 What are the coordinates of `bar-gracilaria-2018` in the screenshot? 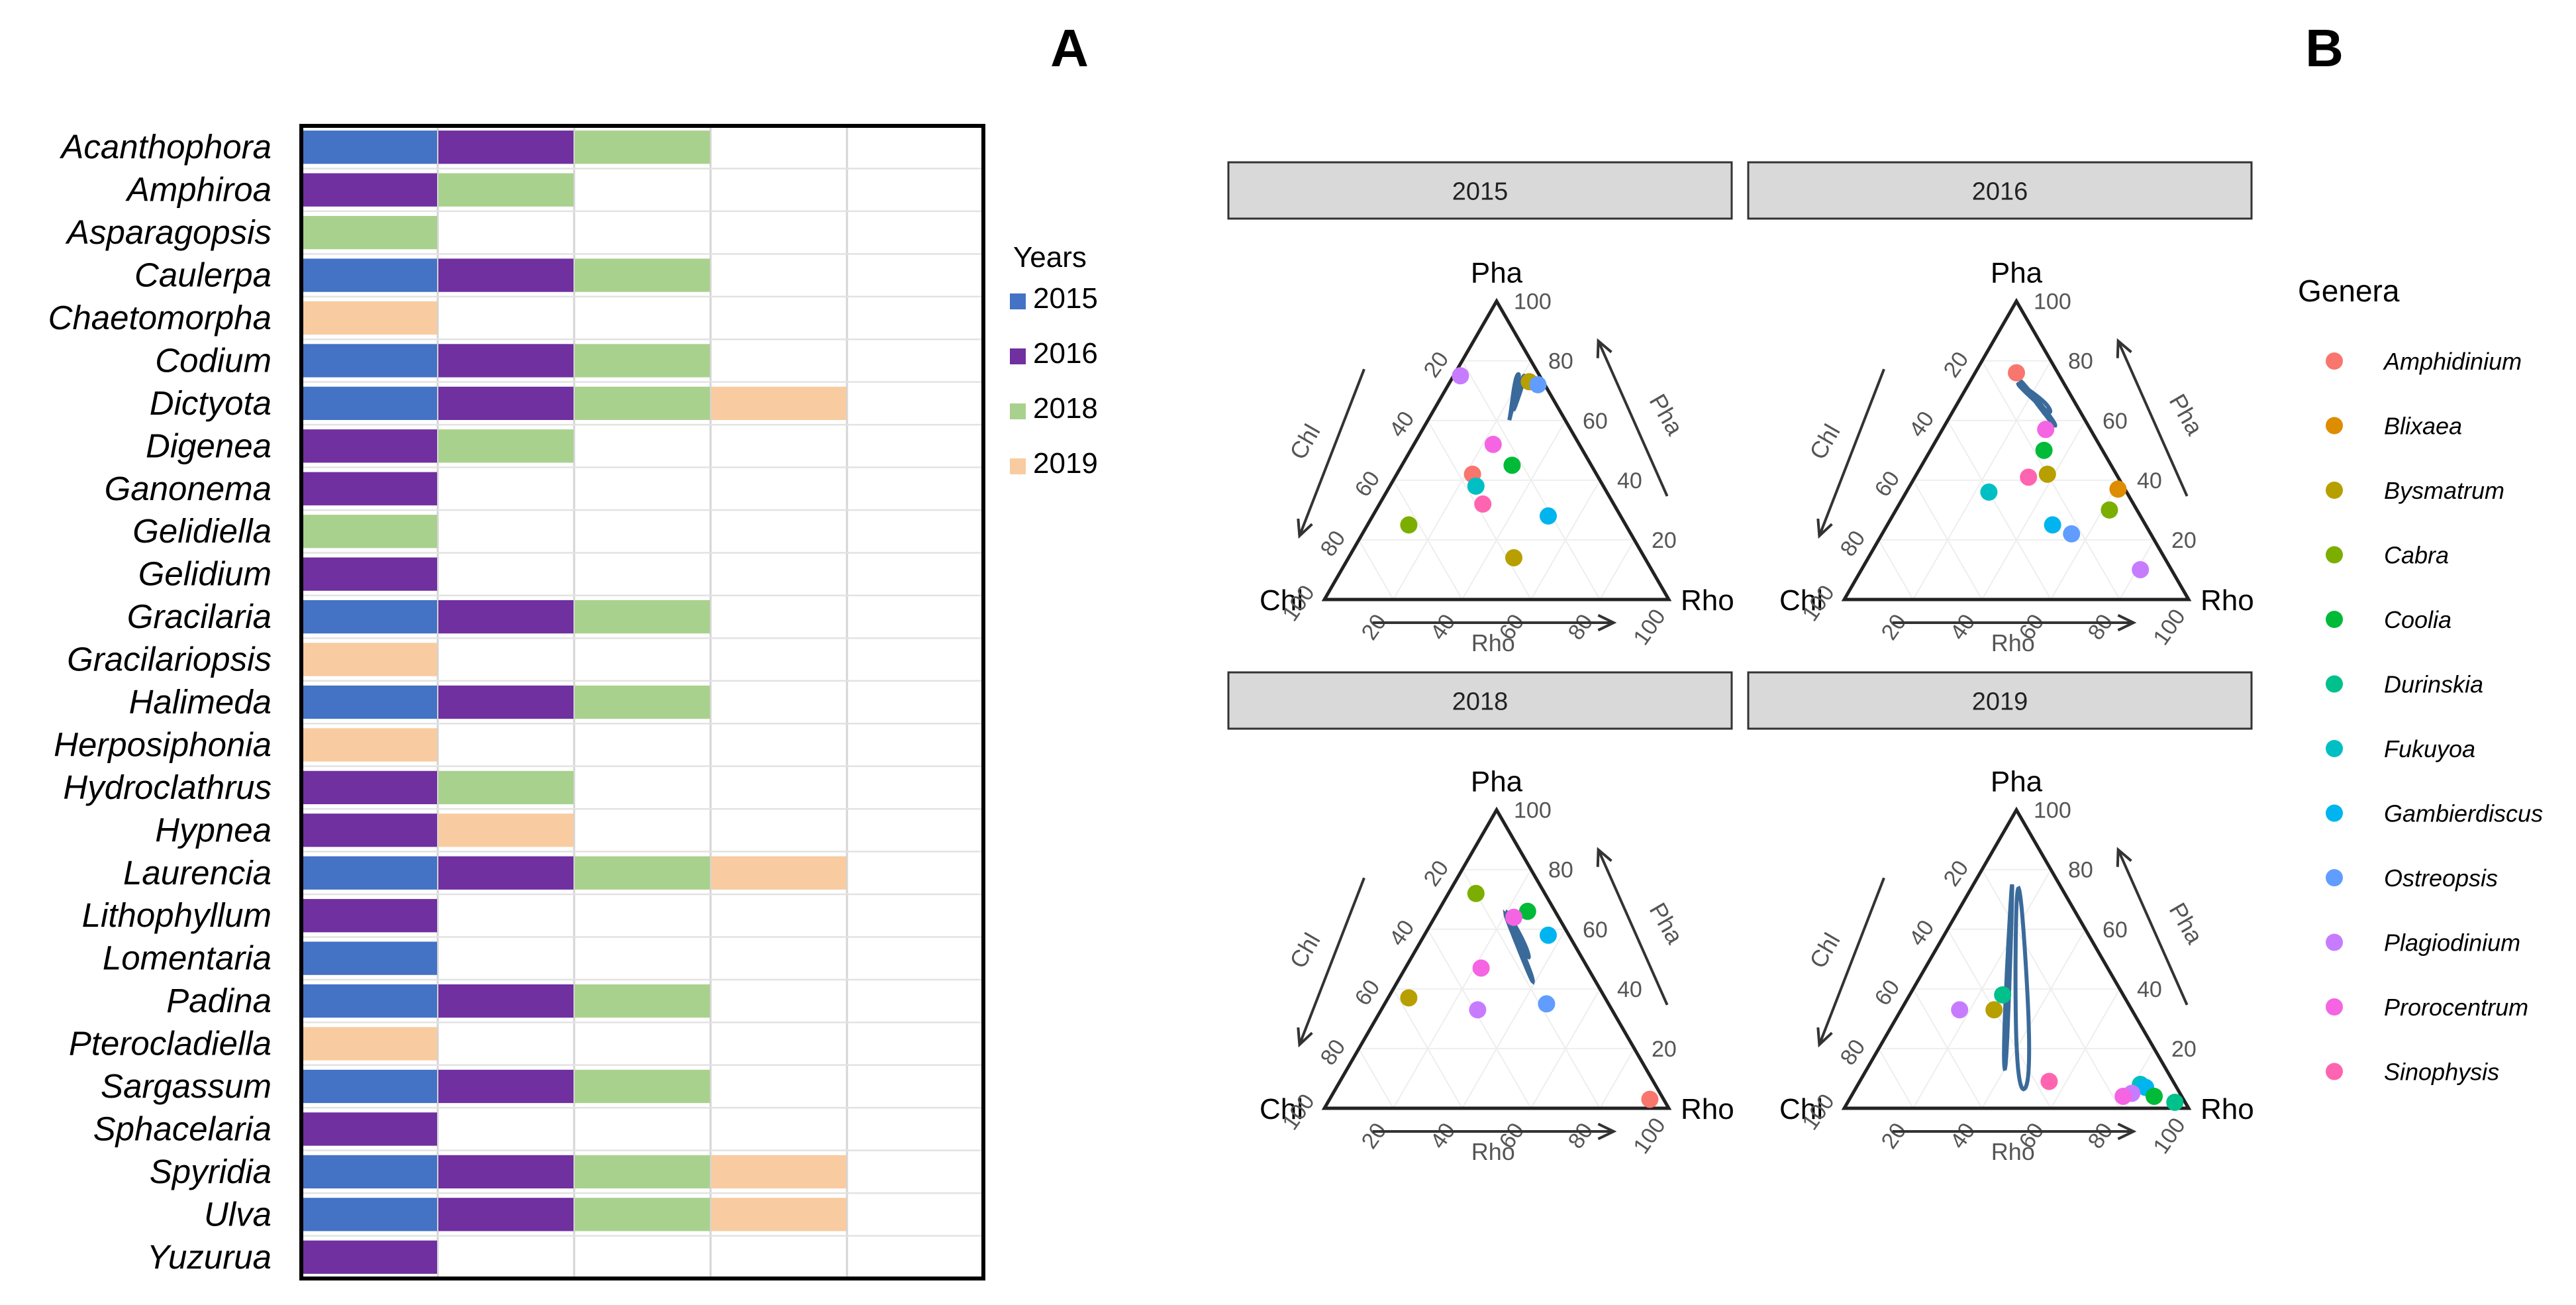 It's located at (642, 617).